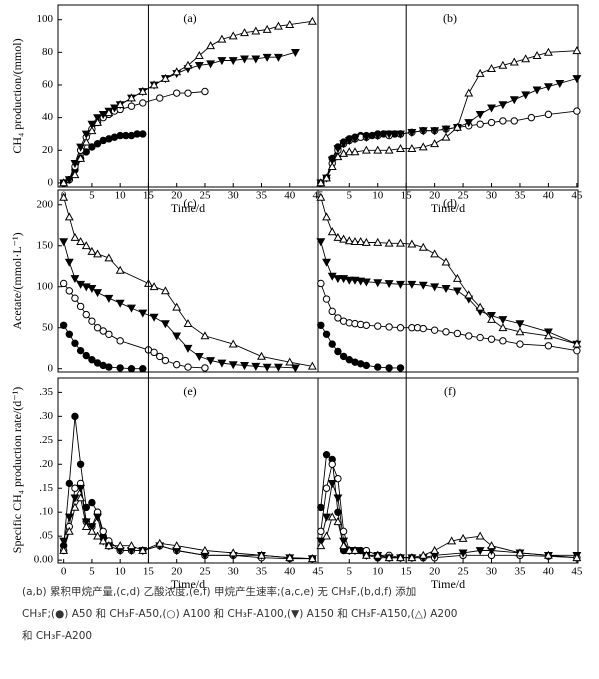 The height and width of the screenshot is (679, 599). What do you see at coordinates (450, 203) in the screenshot?
I see `panel-label: (d)` at bounding box center [450, 203].